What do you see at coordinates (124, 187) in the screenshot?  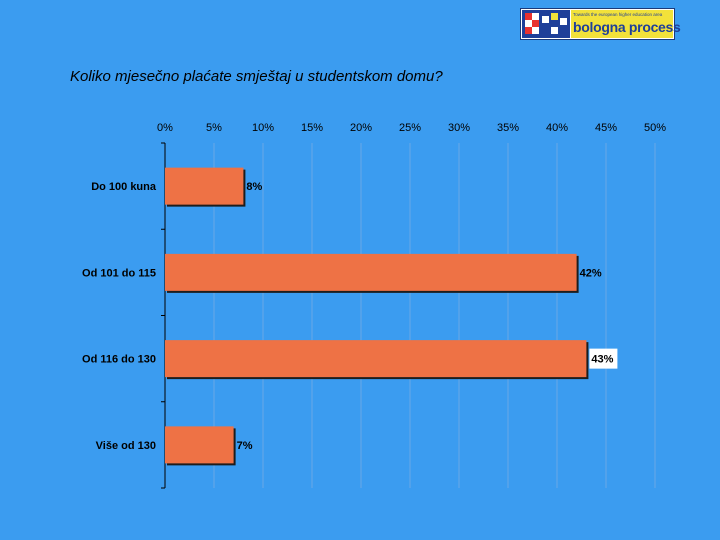 I see `category-label-0: Do 100 kuna` at bounding box center [124, 187].